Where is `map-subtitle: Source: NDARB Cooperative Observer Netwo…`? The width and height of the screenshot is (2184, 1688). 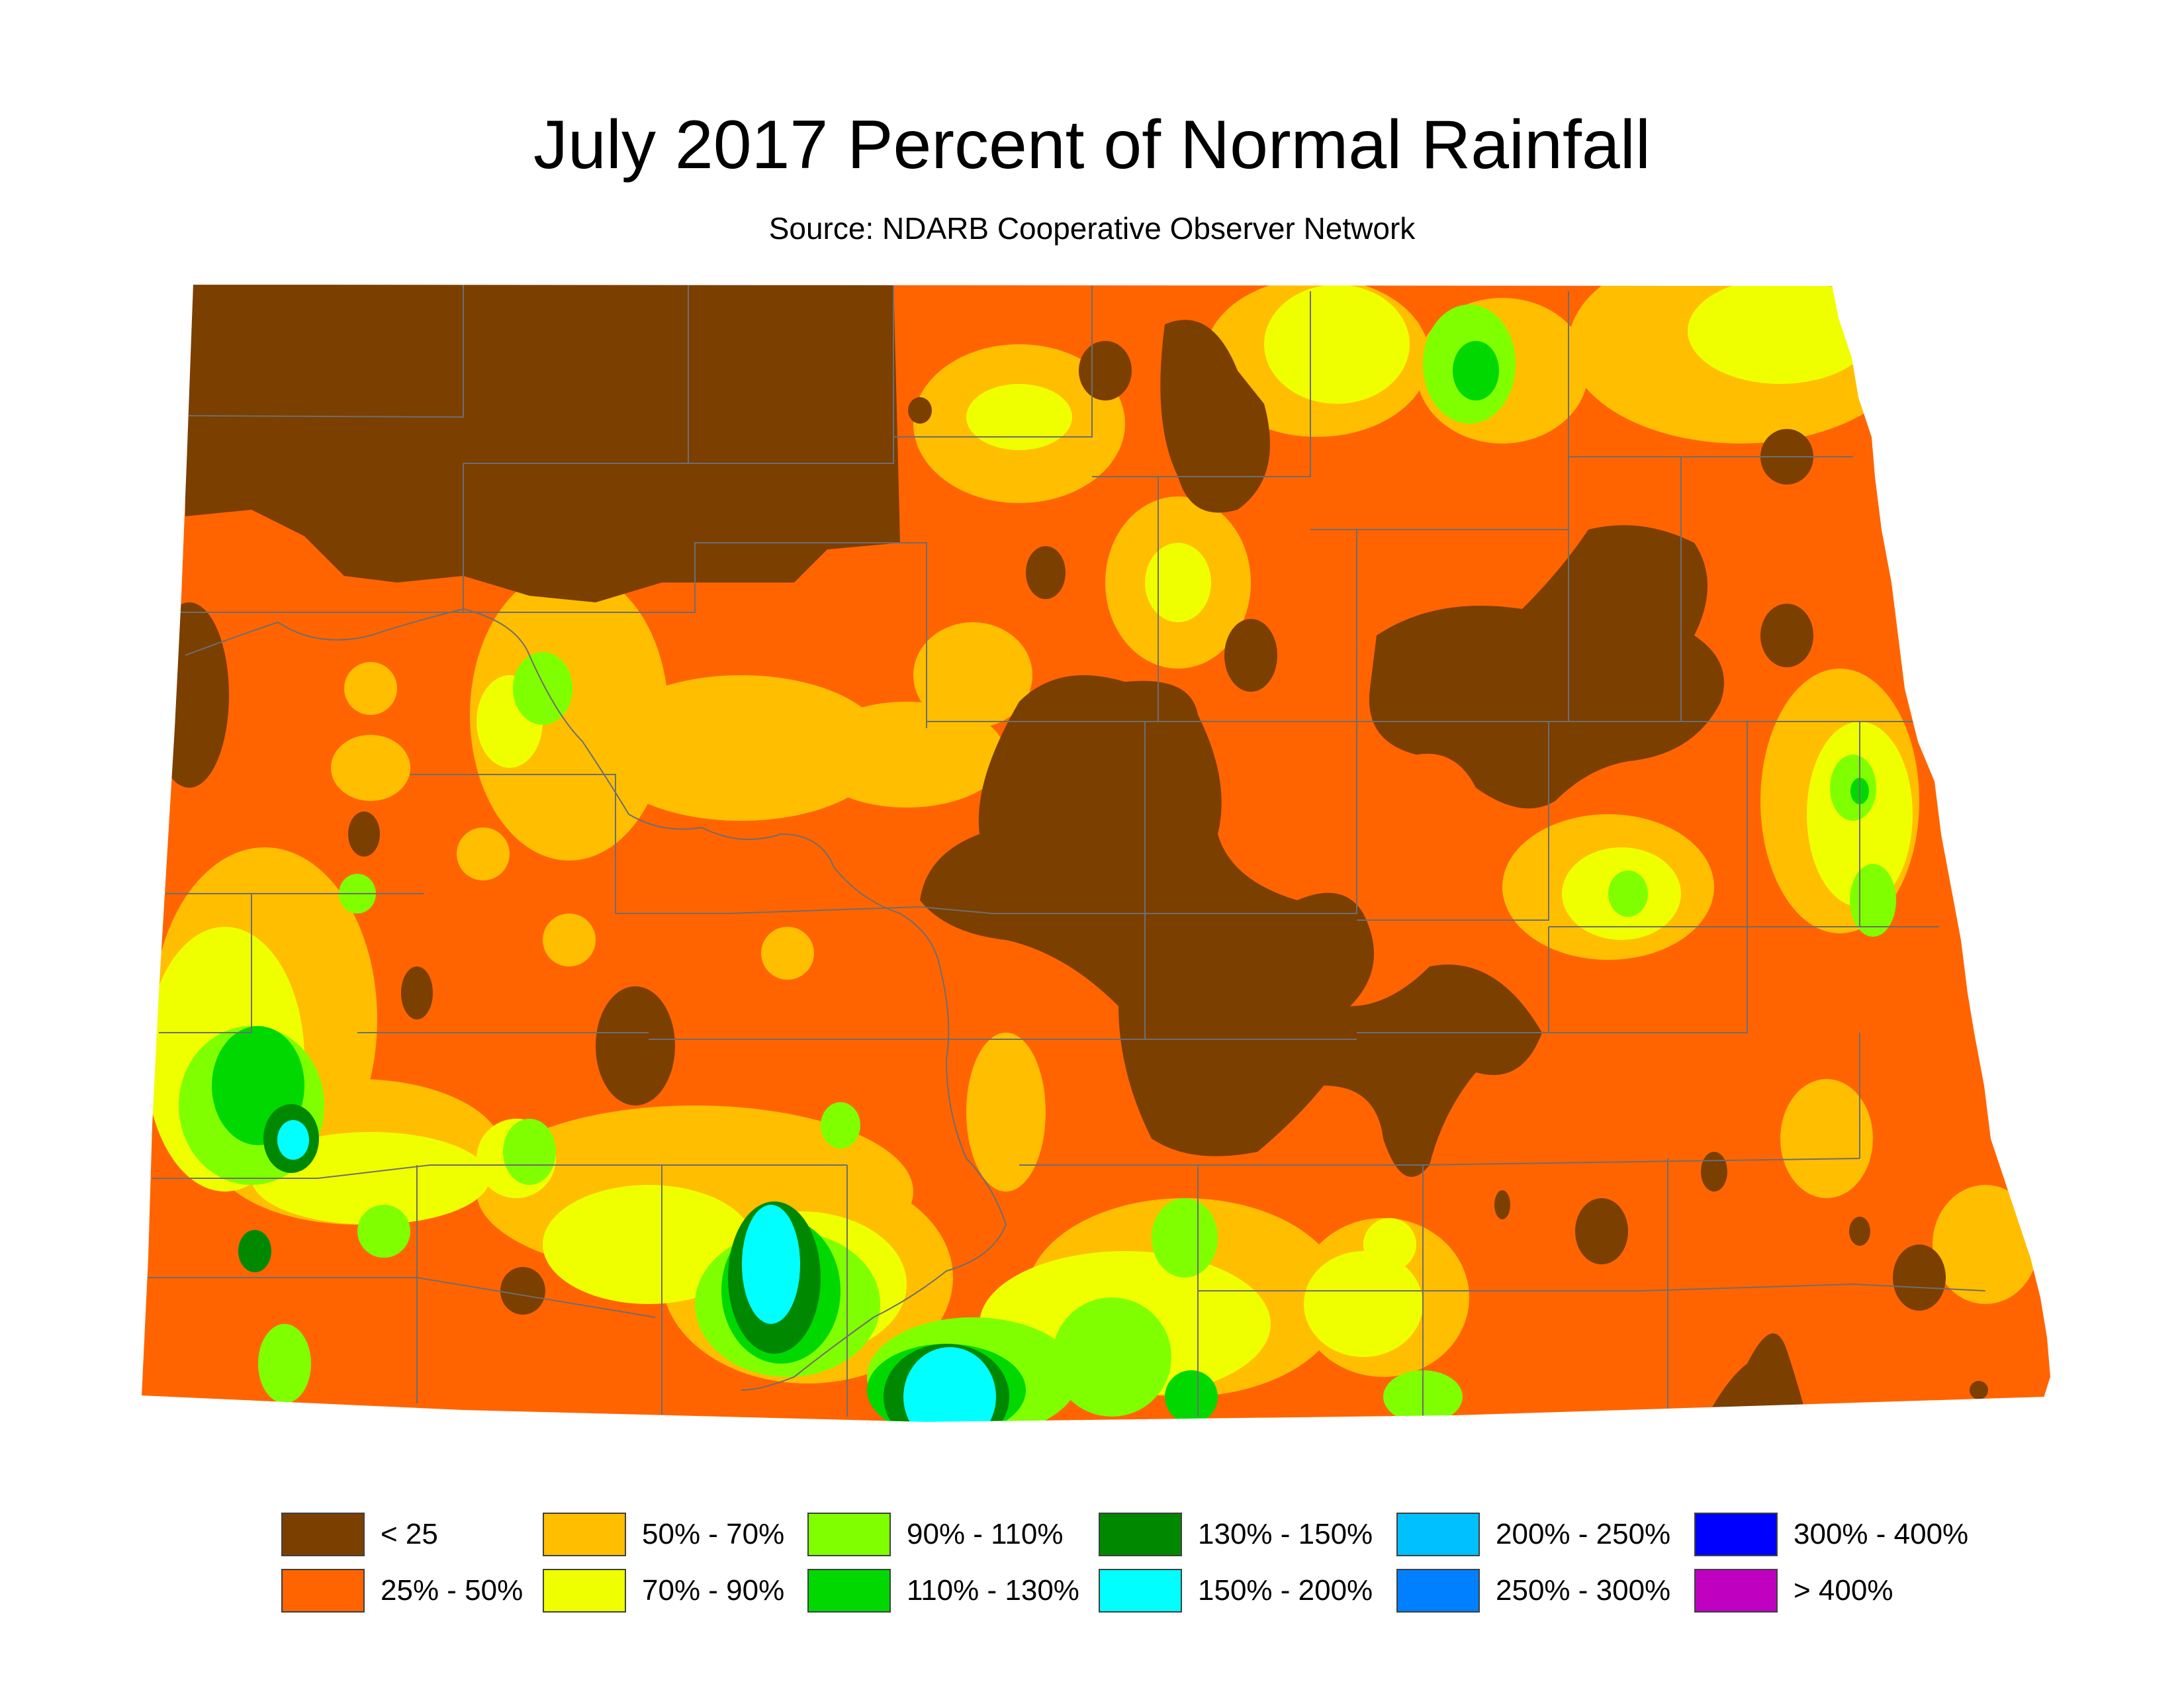
map-subtitle: Source: NDARB Cooperative Observer Netwo… is located at coordinates (1092, 228).